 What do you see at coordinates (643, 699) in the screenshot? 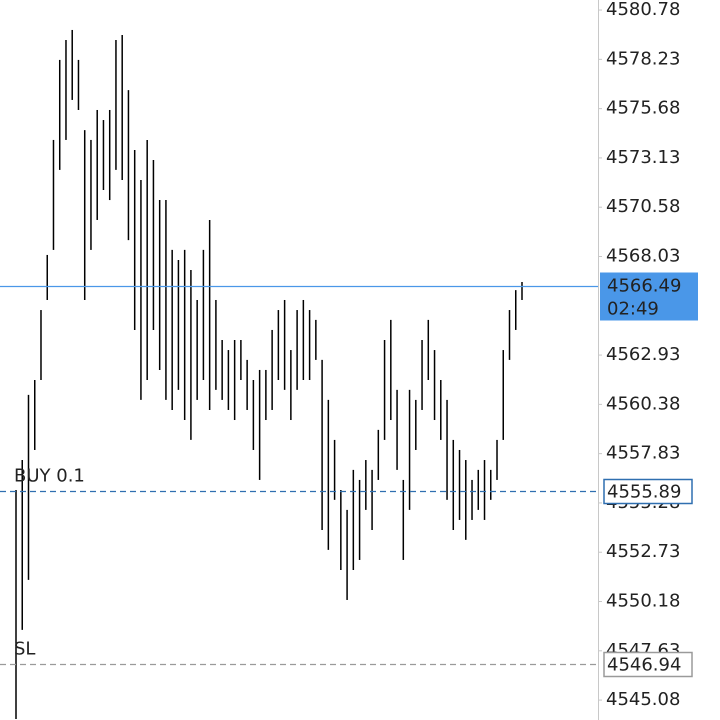
I see `y-tick-label: 4545.08` at bounding box center [643, 699].